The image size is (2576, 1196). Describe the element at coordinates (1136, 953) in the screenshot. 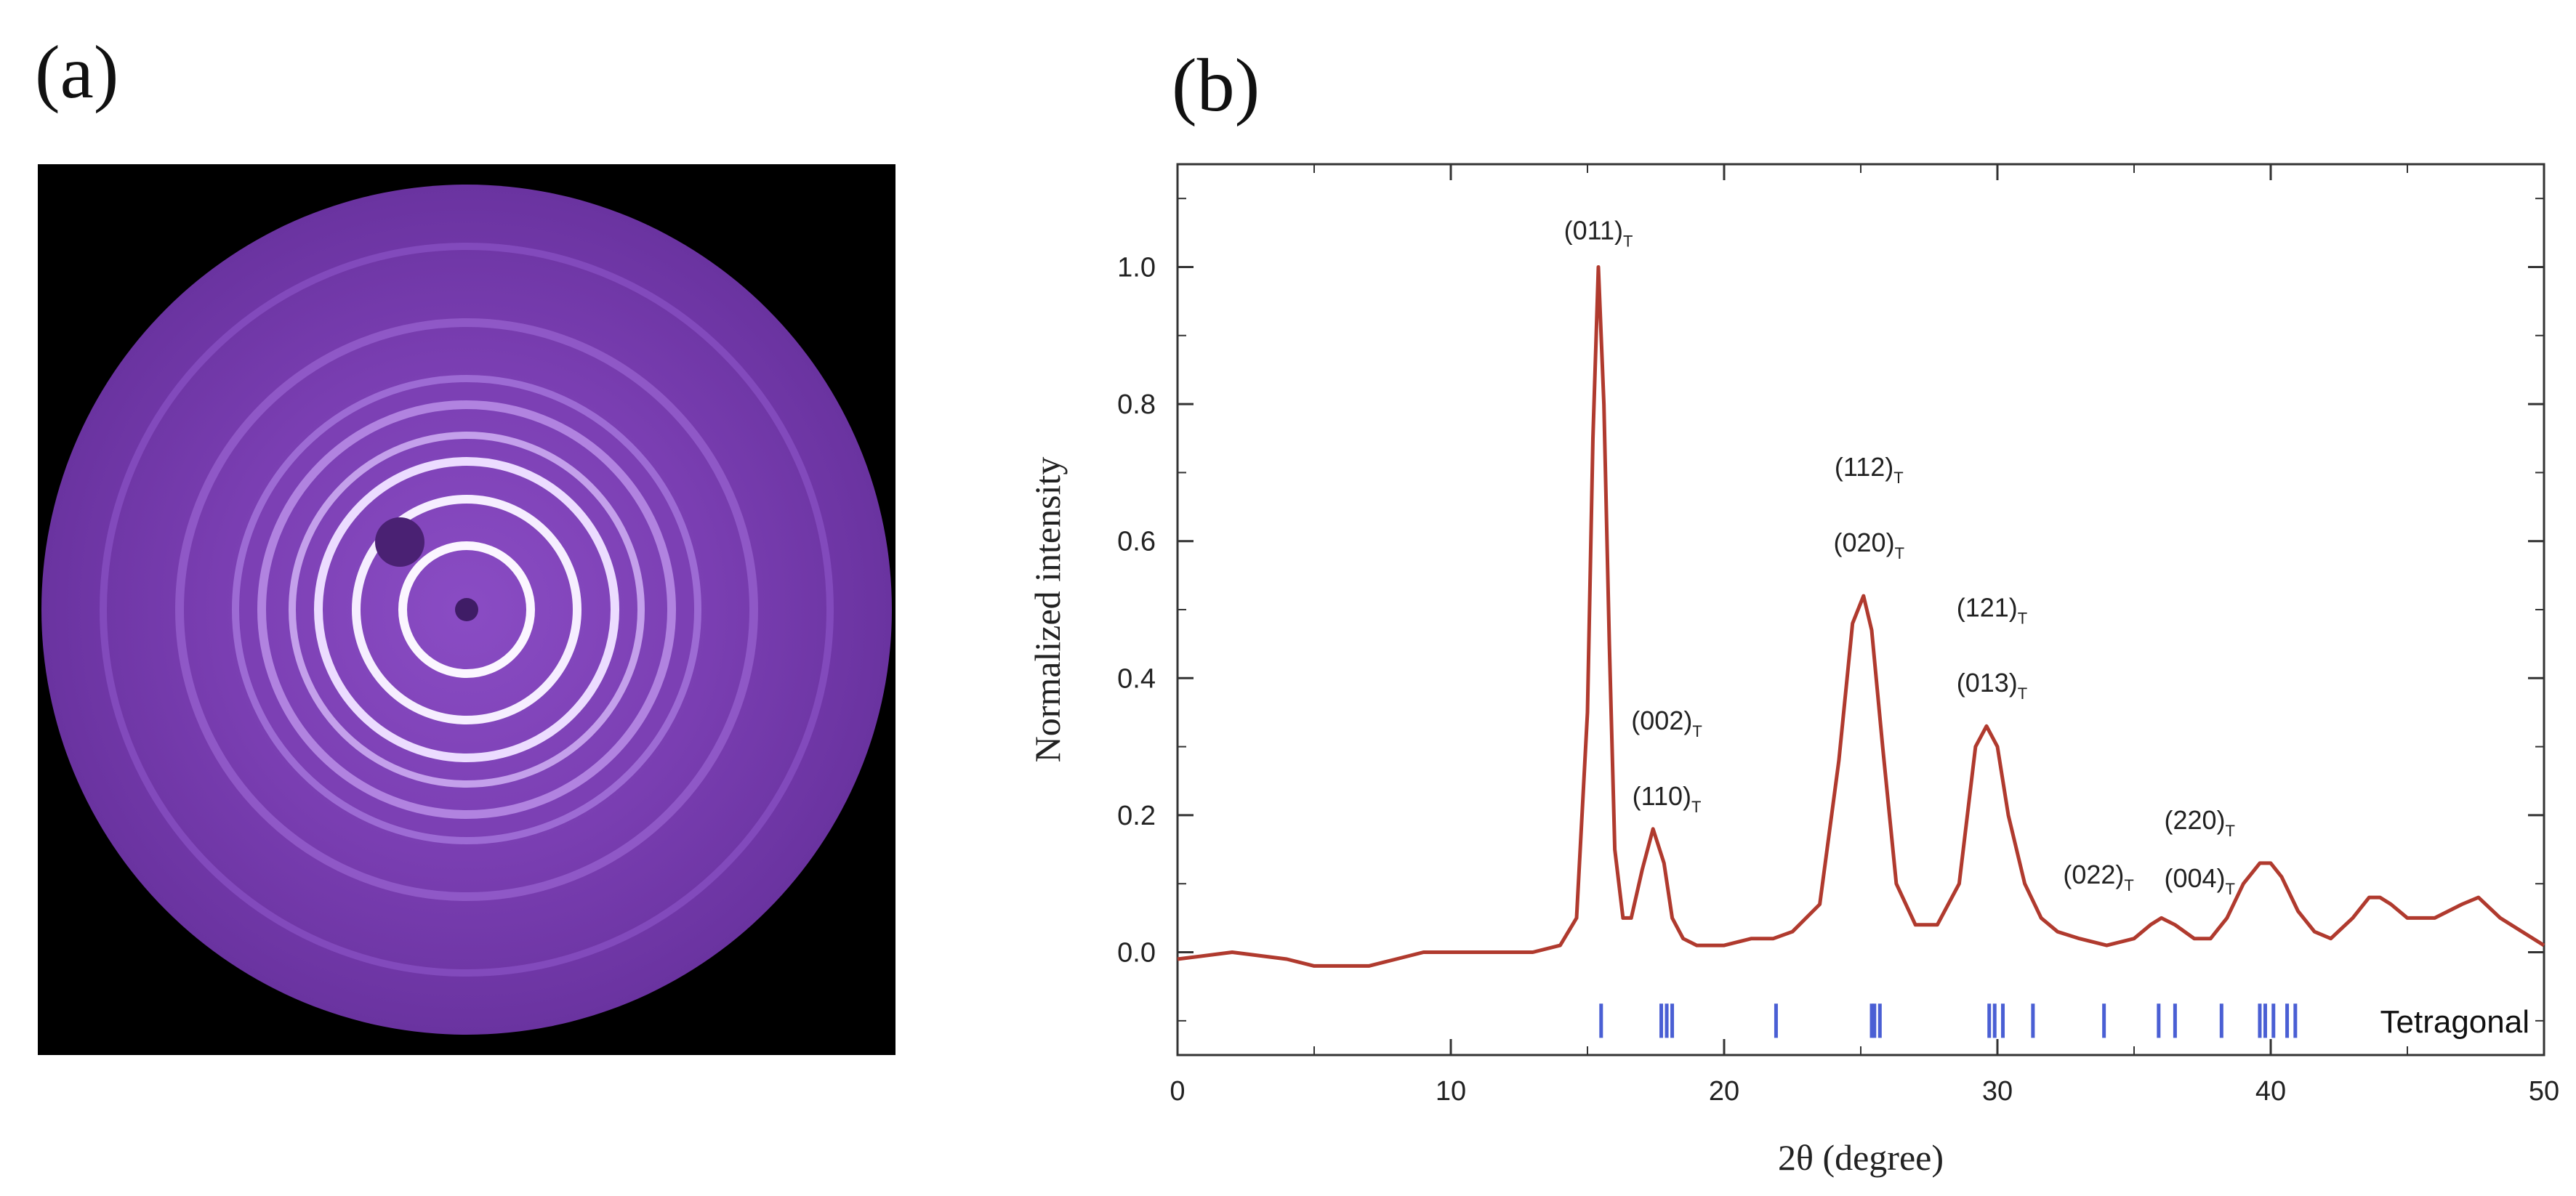

I see `y-tick-label: 0.0` at that location.